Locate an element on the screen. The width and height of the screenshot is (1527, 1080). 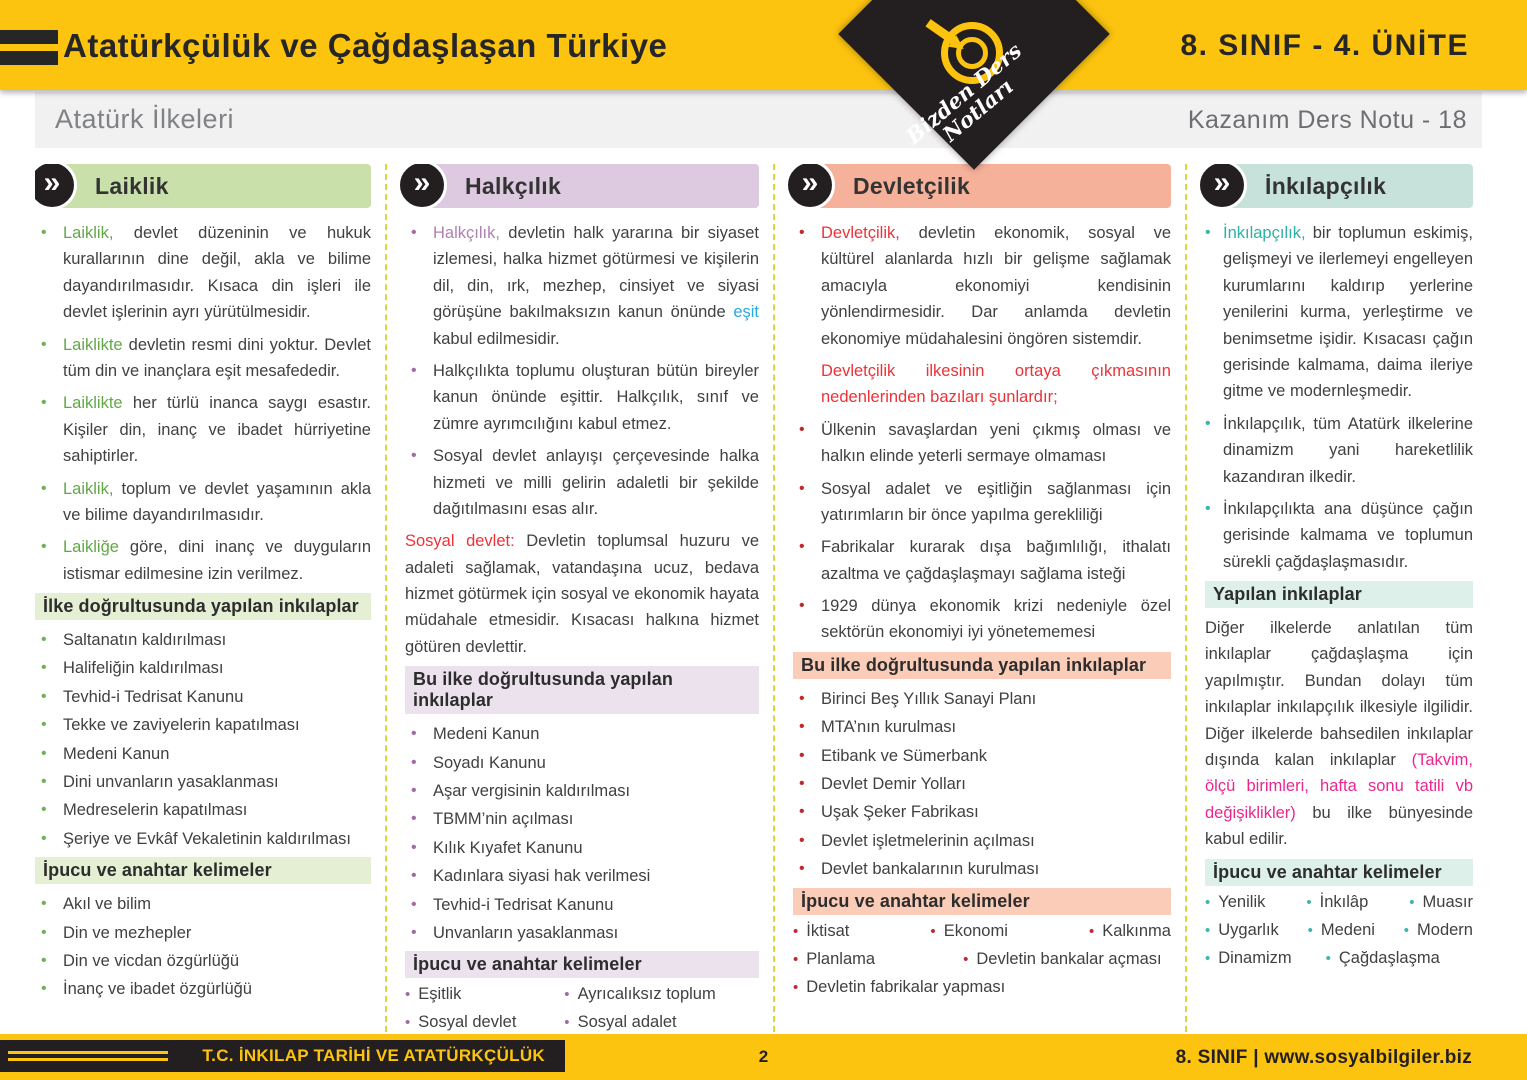
keyword-item: • Planlama is located at coordinates (878, 959).